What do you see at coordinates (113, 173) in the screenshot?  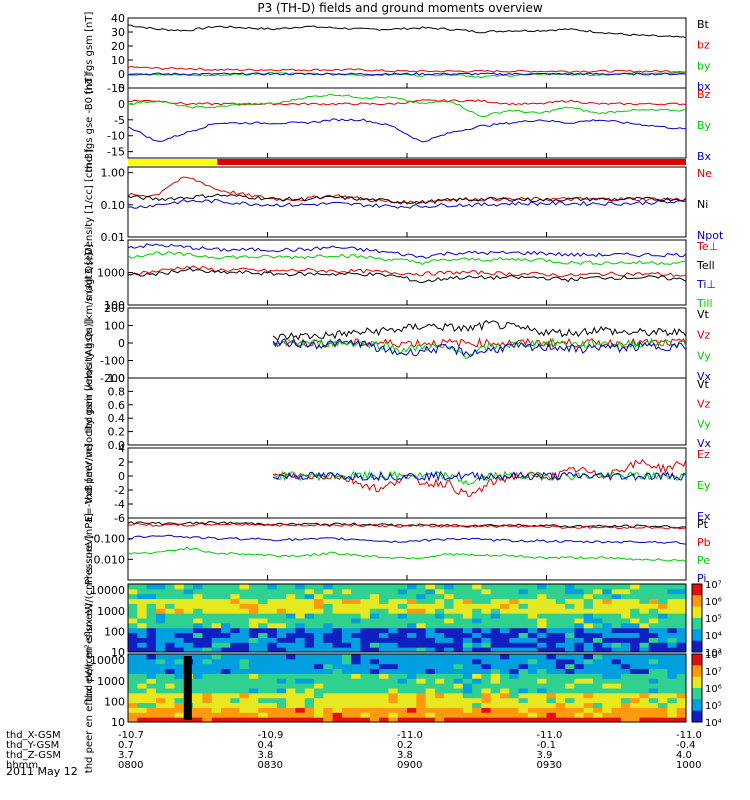 I see `y-tick-label: 1.00` at bounding box center [113, 173].